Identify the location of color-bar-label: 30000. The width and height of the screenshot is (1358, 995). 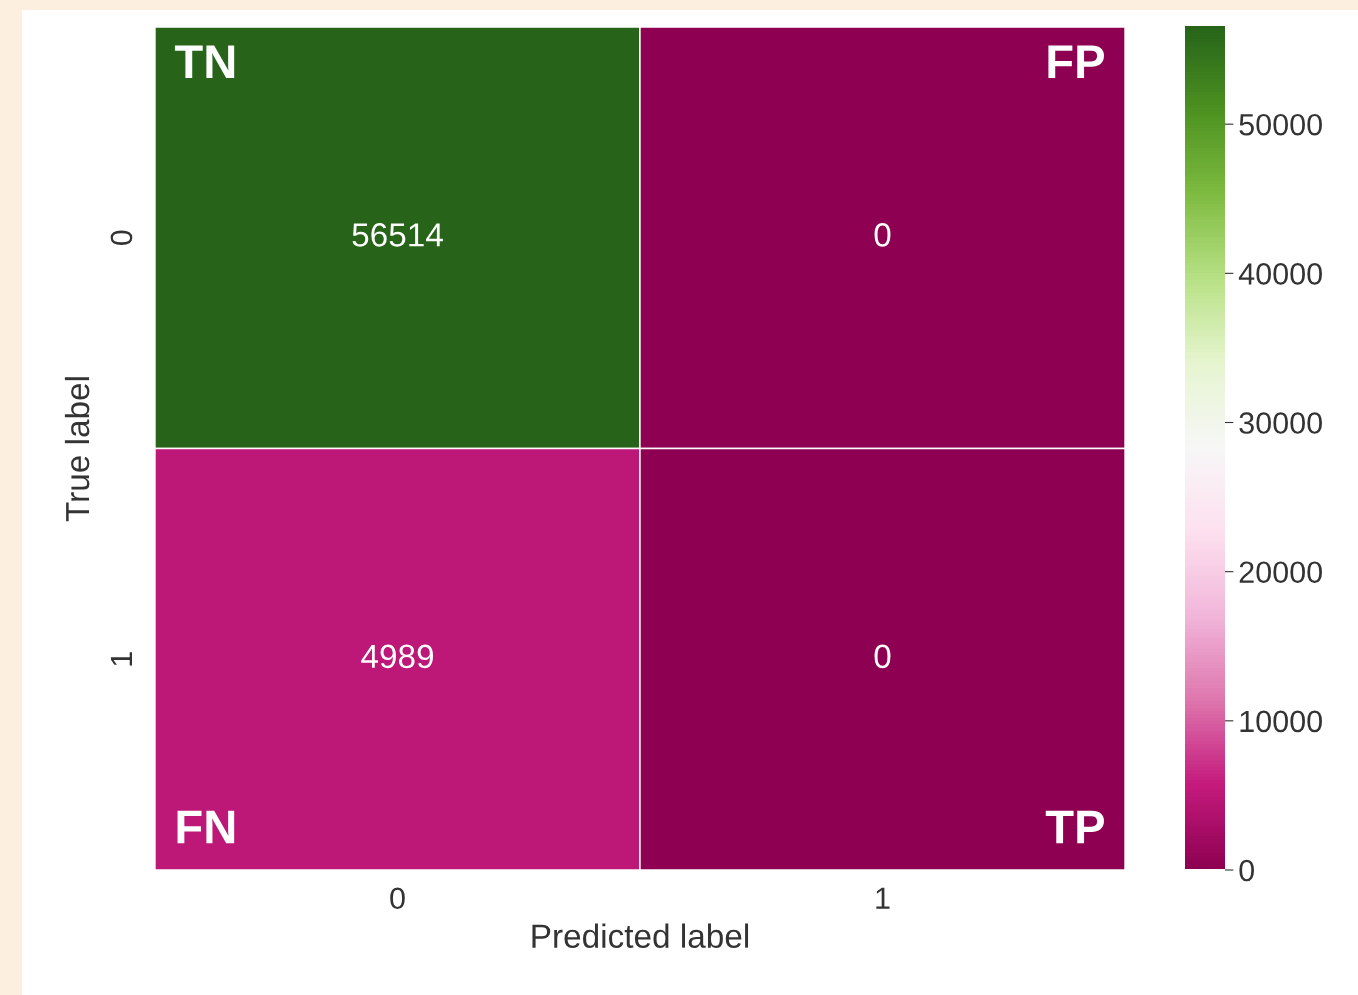
(1280, 423).